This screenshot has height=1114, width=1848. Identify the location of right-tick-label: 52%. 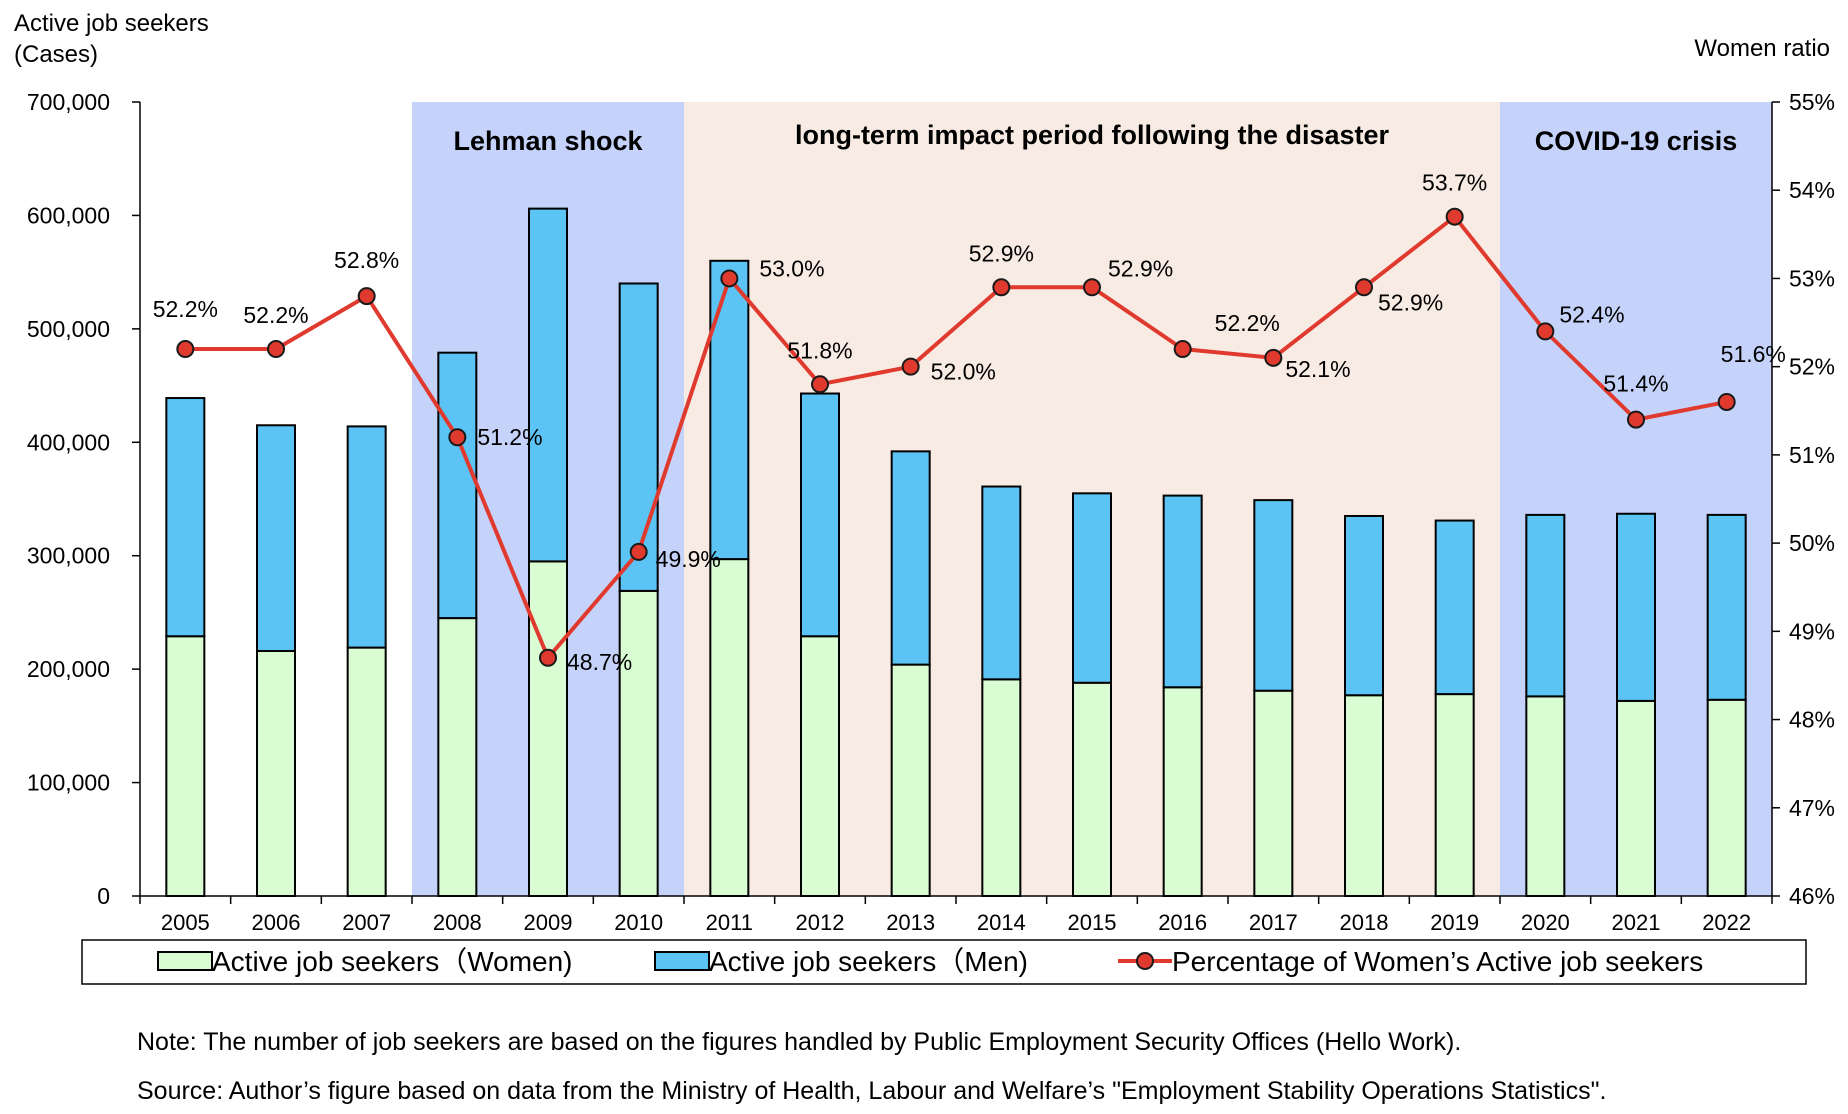
(1812, 367).